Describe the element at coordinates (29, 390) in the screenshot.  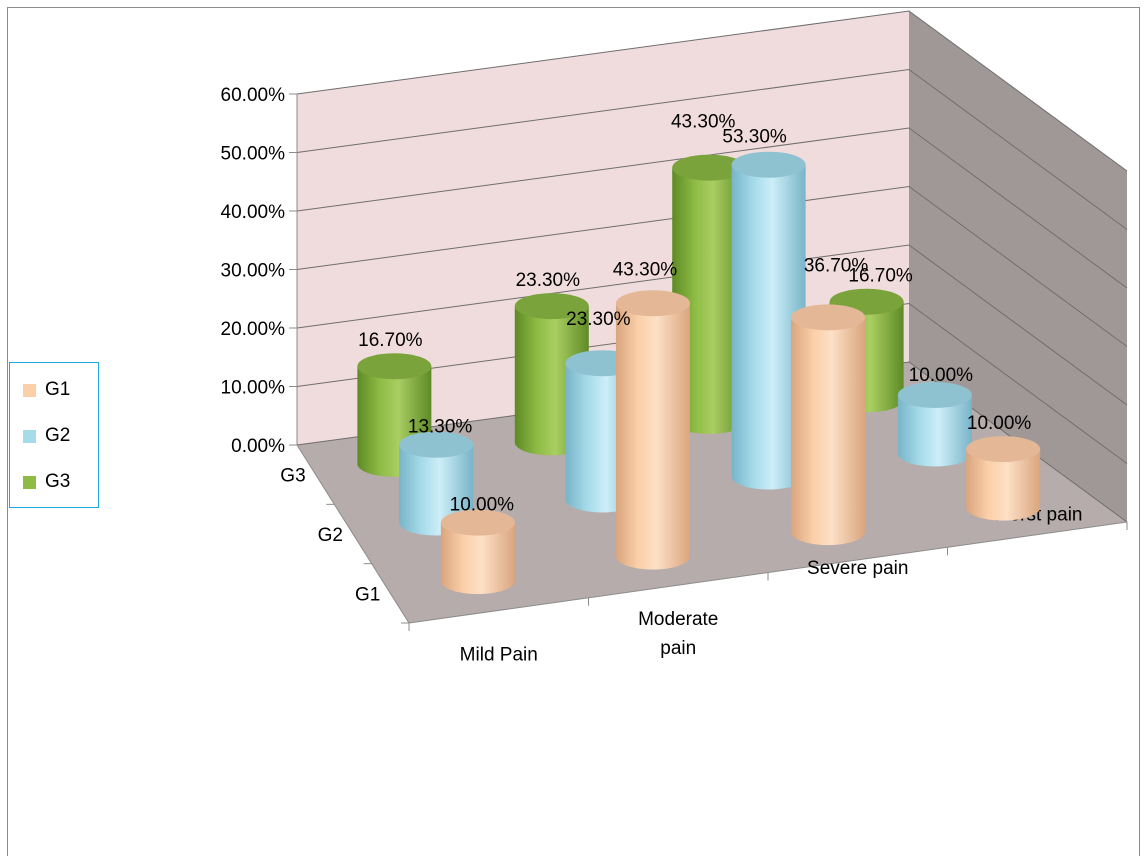
I see `legend-swatch-g1` at that location.